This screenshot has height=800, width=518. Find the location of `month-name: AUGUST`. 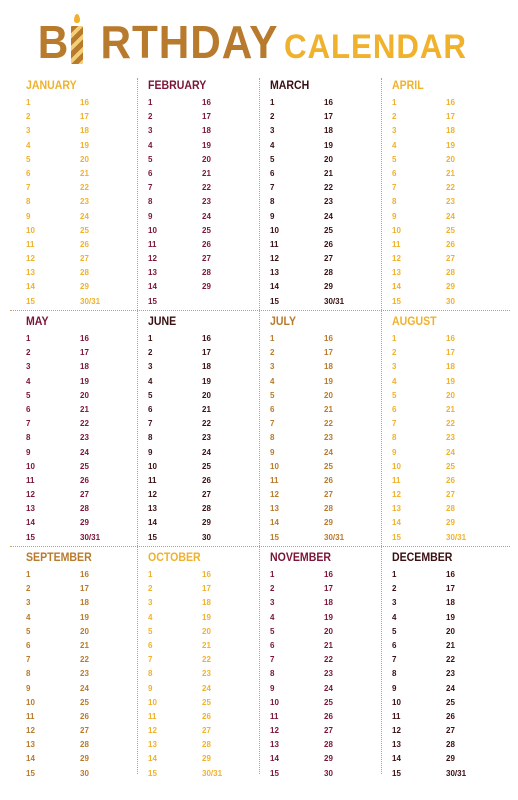

month-name: AUGUST is located at coordinates (414, 321).